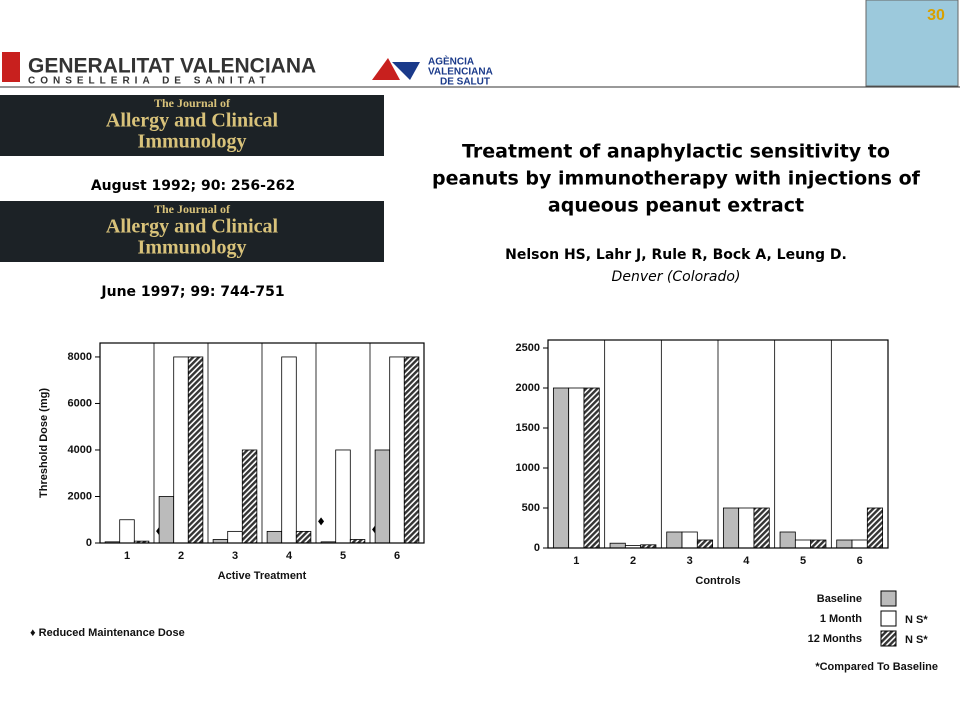 Image resolution: width=960 pixels, height=720 pixels. What do you see at coordinates (80, 357) in the screenshot?
I see `y-tick-label: 8000` at bounding box center [80, 357].